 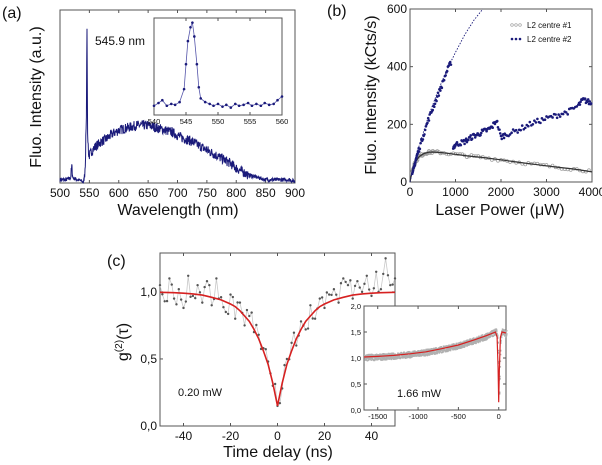 What do you see at coordinates (218, 71) in the screenshot?
I see `chart-a-inset: 540 545 550 555 560` at bounding box center [218, 71].